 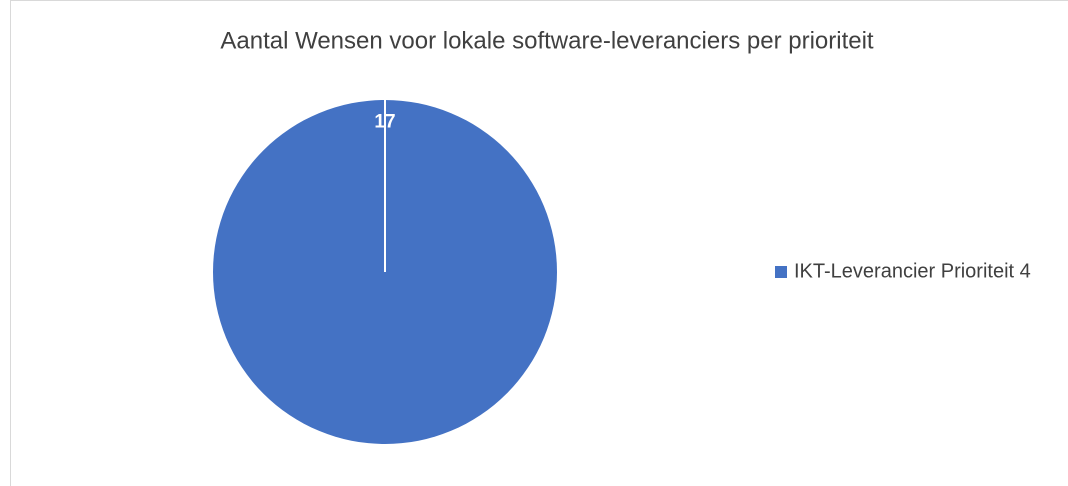 What do you see at coordinates (781, 272) in the screenshot?
I see `legend-swatch` at bounding box center [781, 272].